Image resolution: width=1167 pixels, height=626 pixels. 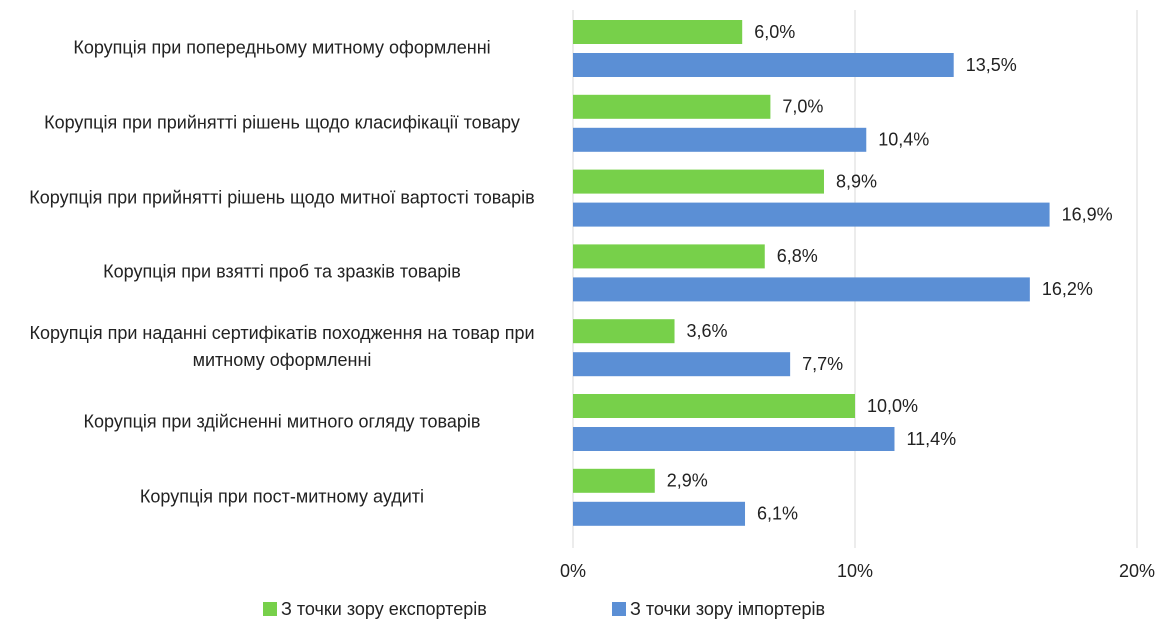 I want to click on value-label: 16,9%, so click(x=1087, y=214).